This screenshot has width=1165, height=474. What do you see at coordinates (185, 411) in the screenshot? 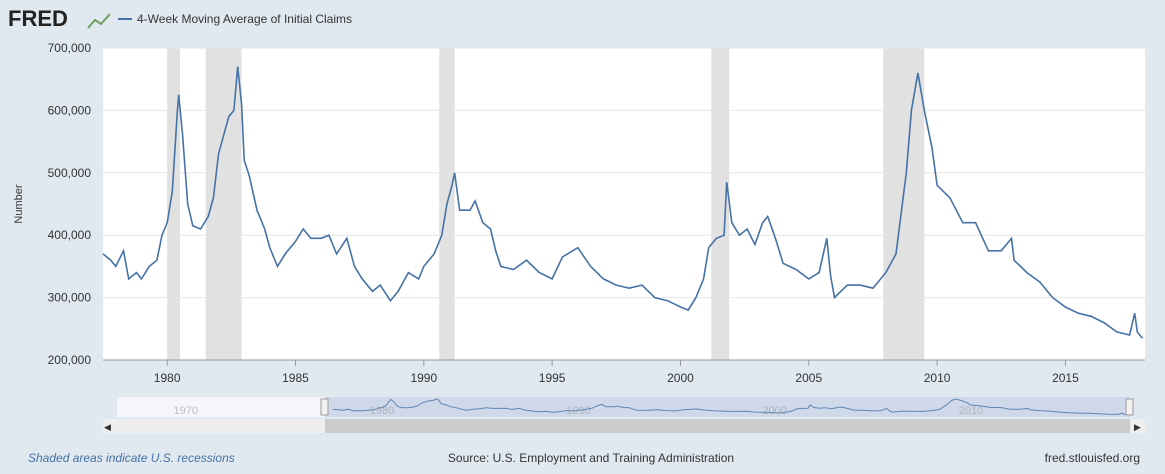
I see `navigator-tick-label: 1970` at bounding box center [185, 411].